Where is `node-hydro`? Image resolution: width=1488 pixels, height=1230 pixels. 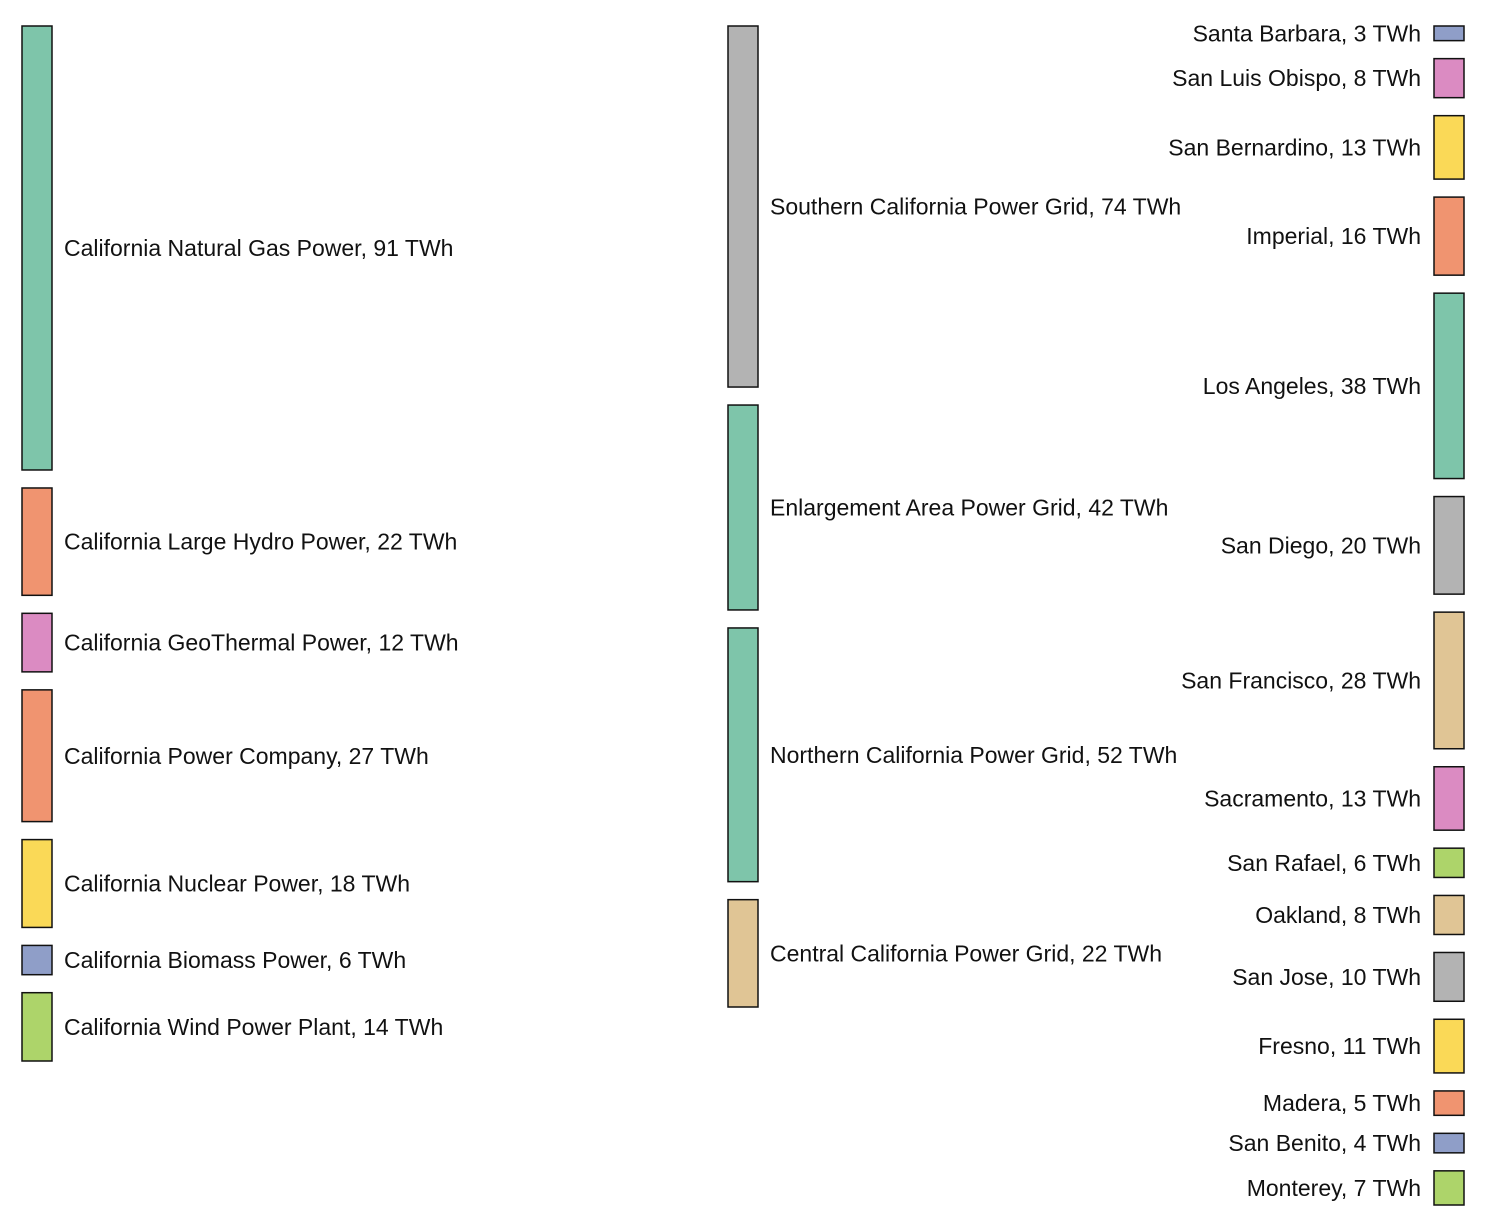
node-hydro is located at coordinates (37, 542).